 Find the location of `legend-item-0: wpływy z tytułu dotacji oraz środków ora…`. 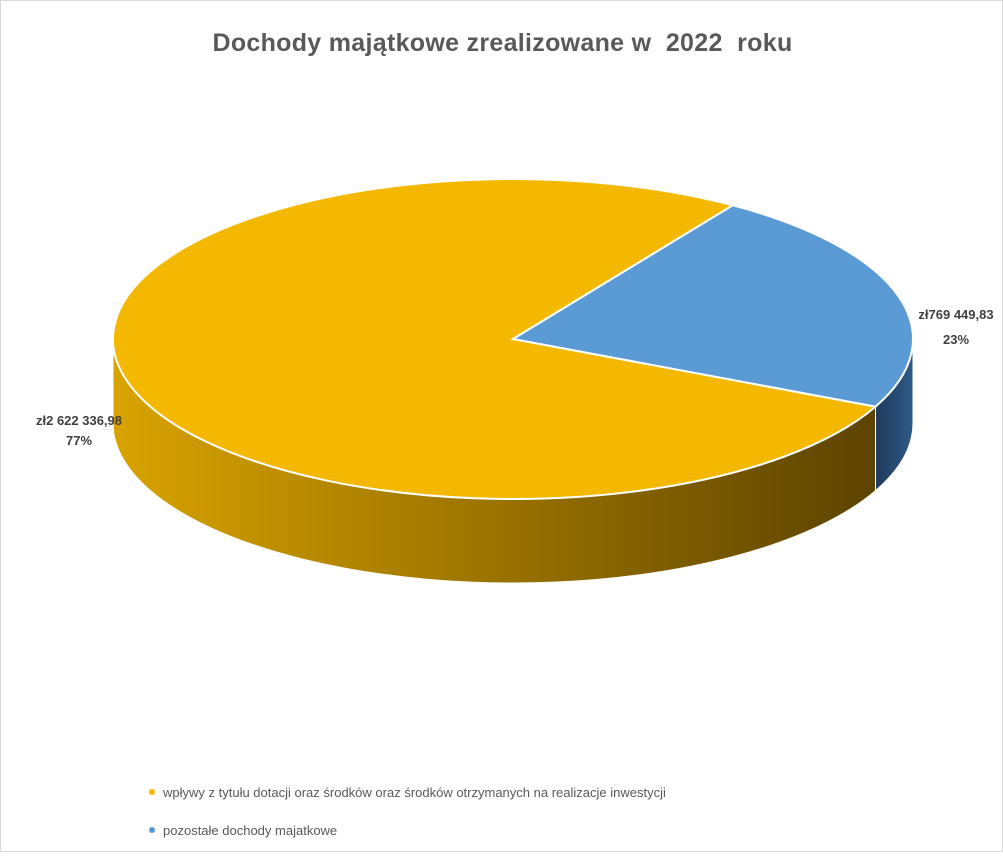

legend-item-0: wpływy z tytułu dotacji oraz środków ora… is located at coordinates (407, 792).